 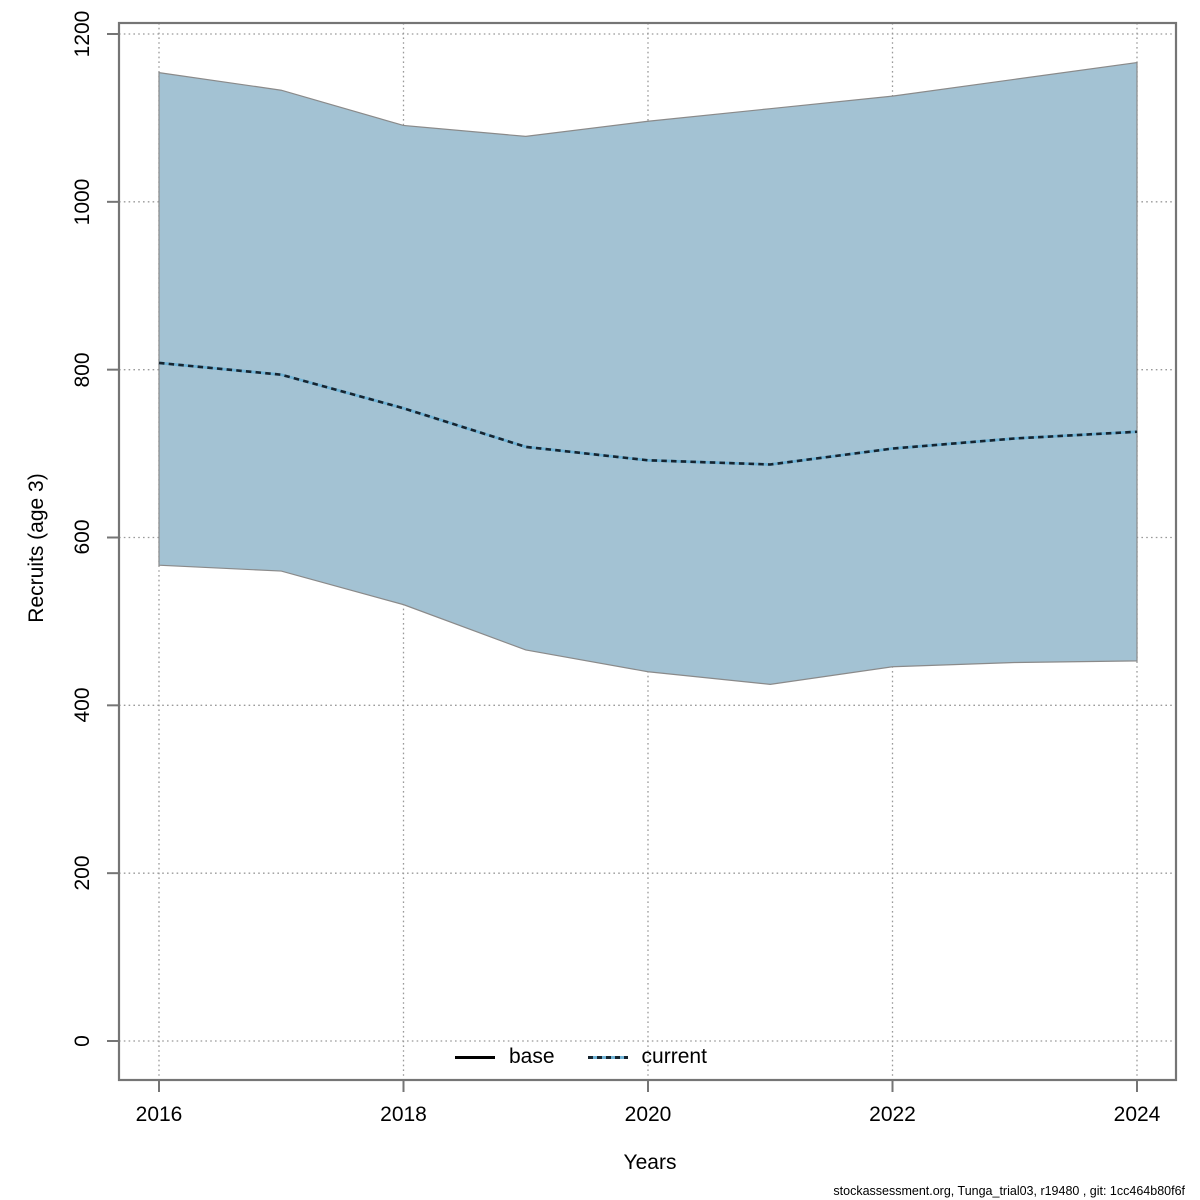 I want to click on x-tick-label: 2016, so click(x=159, y=1114).